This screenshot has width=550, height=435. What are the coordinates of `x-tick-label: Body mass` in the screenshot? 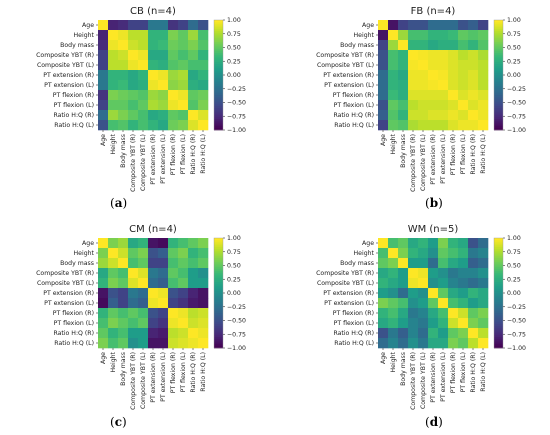 It's located at (123, 151).